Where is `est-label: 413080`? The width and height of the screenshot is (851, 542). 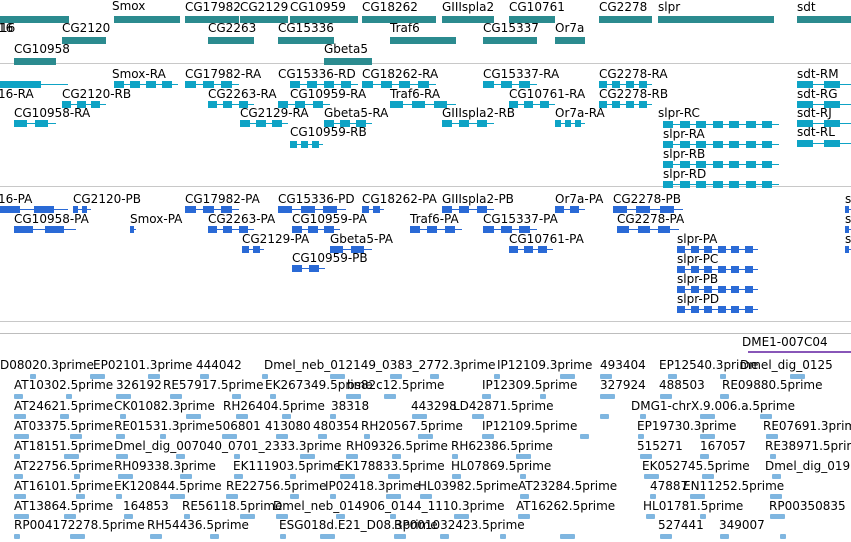
est-label: 413080 is located at coordinates (288, 426).